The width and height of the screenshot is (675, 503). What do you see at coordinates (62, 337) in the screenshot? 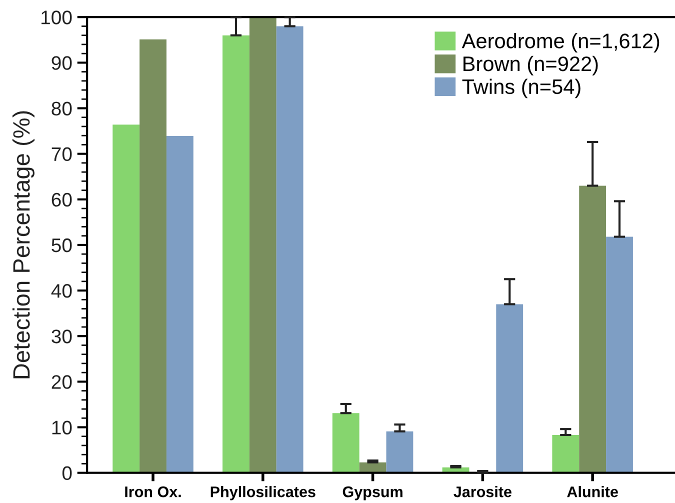
I see `y-tick-label: 30` at bounding box center [62, 337].